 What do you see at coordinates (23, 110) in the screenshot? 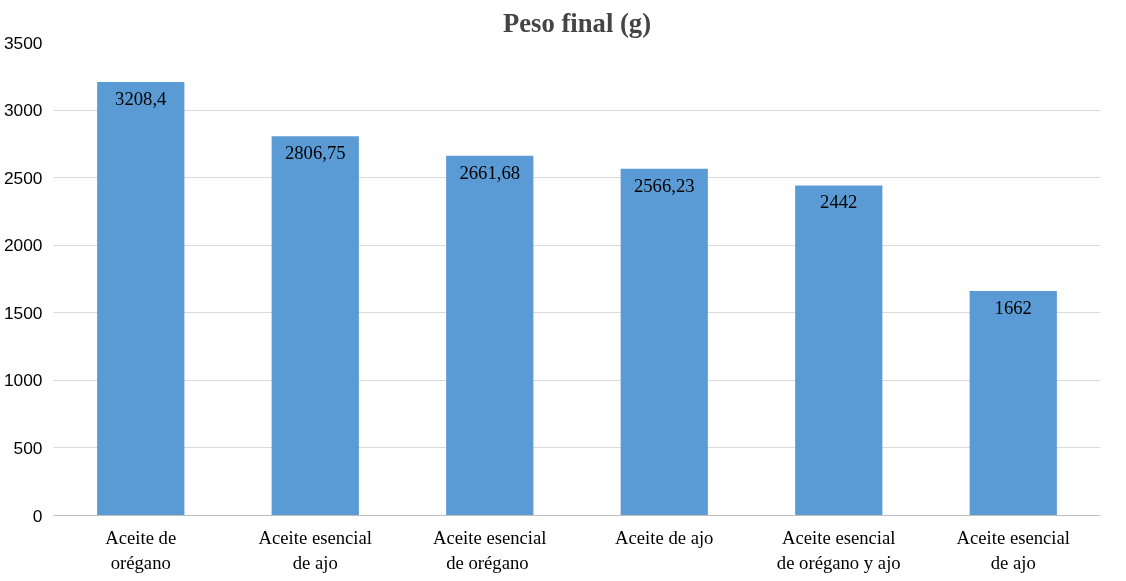
I see `y-tick-label: 3000` at bounding box center [23, 110].